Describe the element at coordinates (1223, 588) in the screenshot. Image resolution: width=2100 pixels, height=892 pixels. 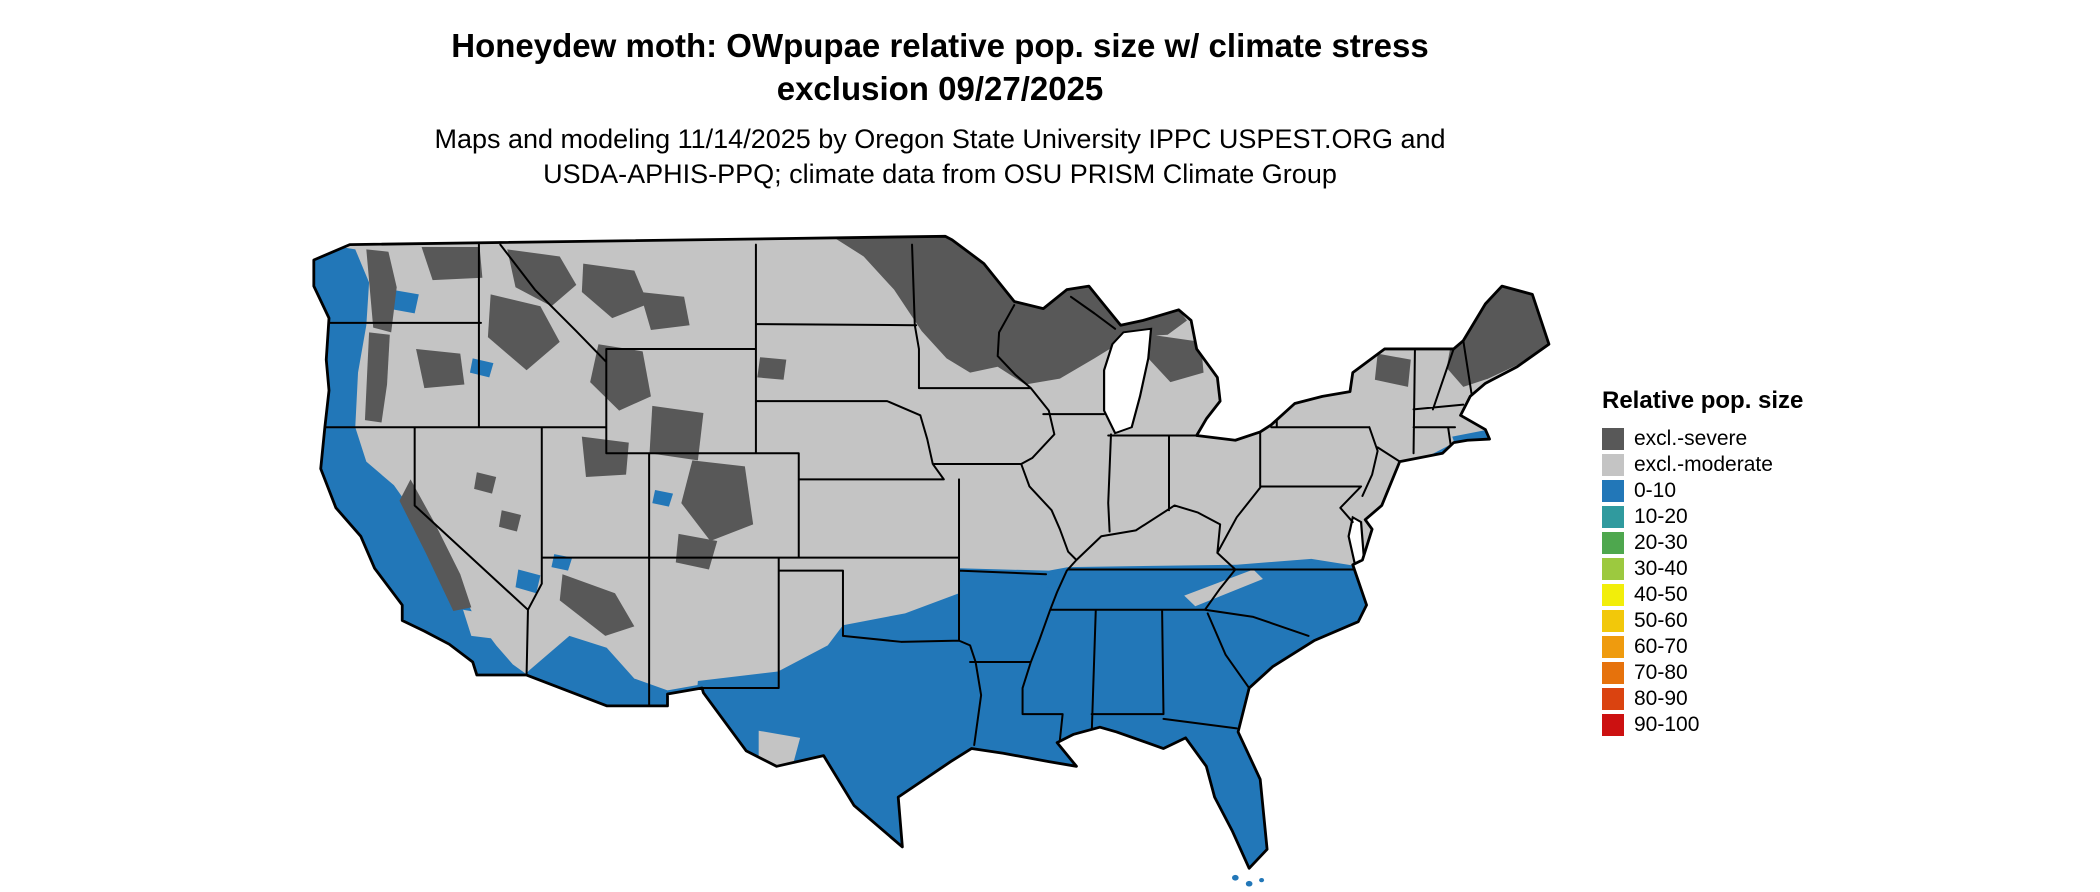
I see `smoky-mountains-patch` at that location.